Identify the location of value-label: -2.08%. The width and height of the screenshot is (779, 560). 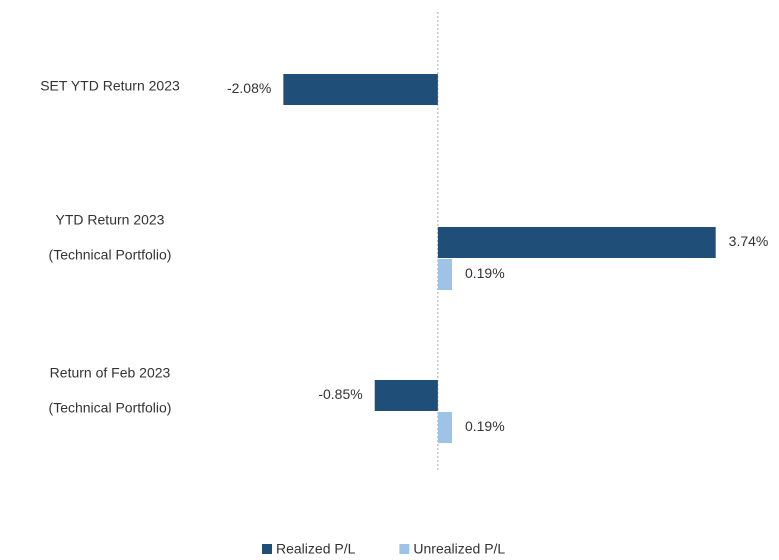
(249, 88).